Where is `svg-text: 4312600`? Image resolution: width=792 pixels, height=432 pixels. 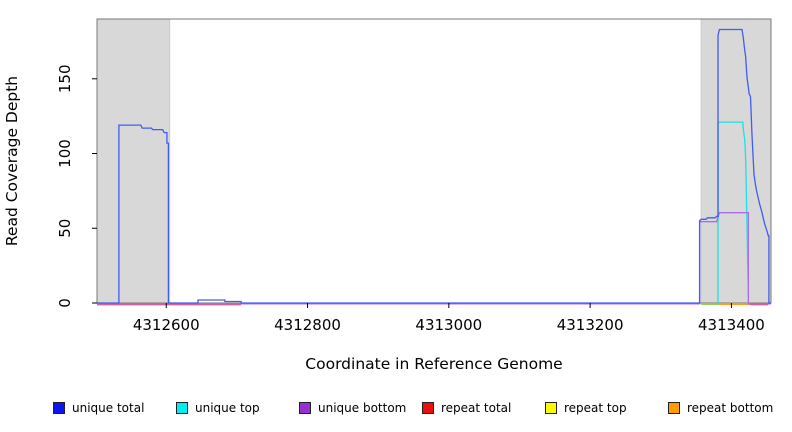 svg-text: 4312600 is located at coordinates (166, 325).